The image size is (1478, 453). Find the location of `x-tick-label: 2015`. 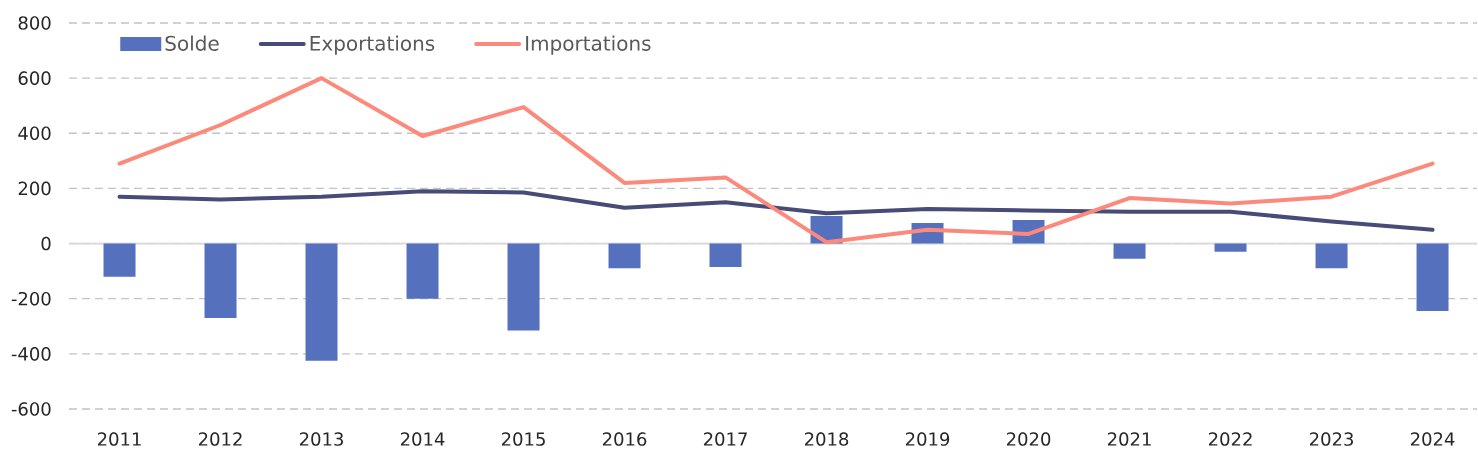

x-tick-label: 2015 is located at coordinates (523, 439).